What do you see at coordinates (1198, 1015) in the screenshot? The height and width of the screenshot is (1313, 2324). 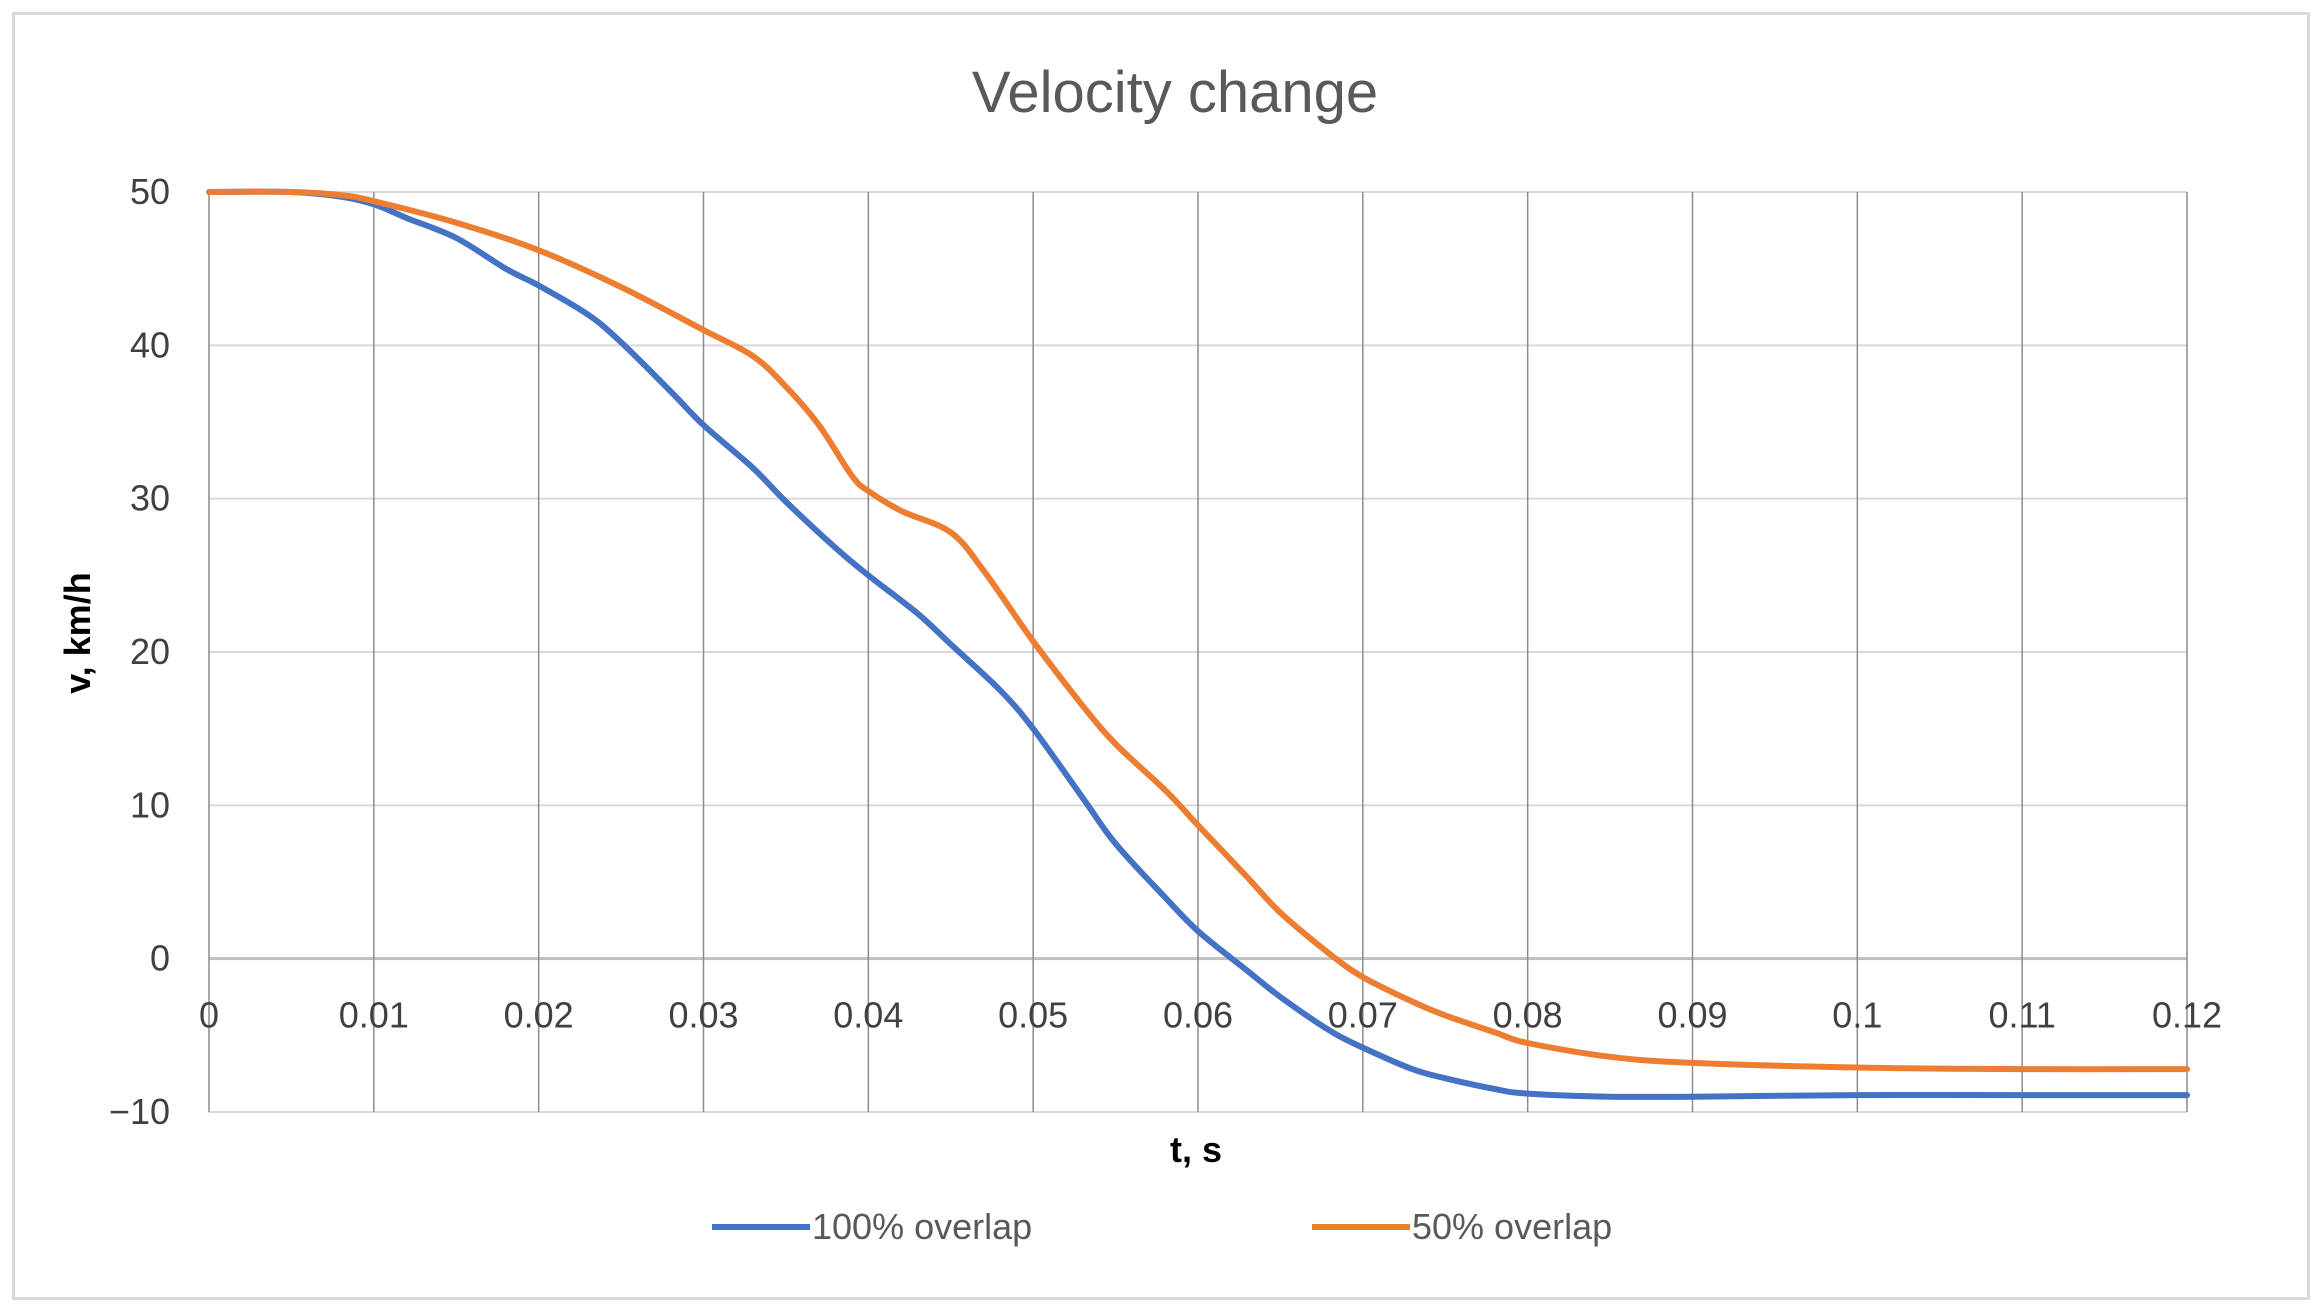 I see `x-tick-label: 0.06` at bounding box center [1198, 1015].